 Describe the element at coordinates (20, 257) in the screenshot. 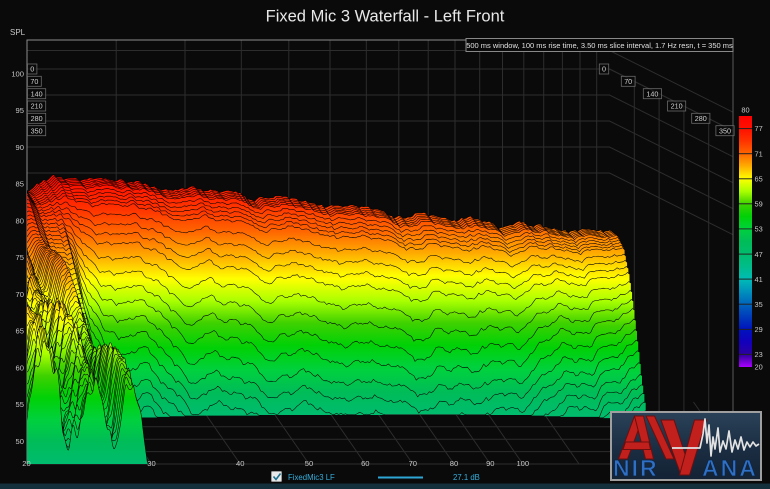

I see `svg-text: 75` at that location.